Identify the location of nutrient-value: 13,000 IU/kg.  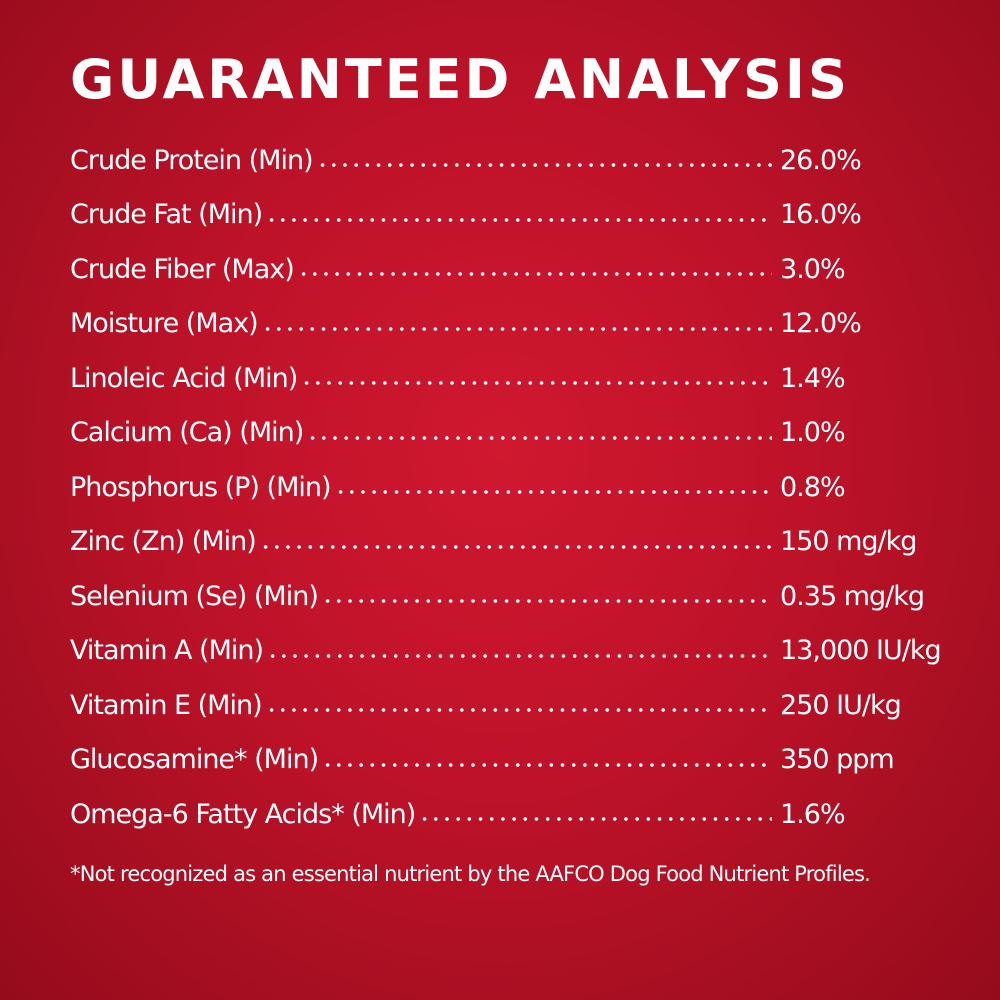
(861, 651).